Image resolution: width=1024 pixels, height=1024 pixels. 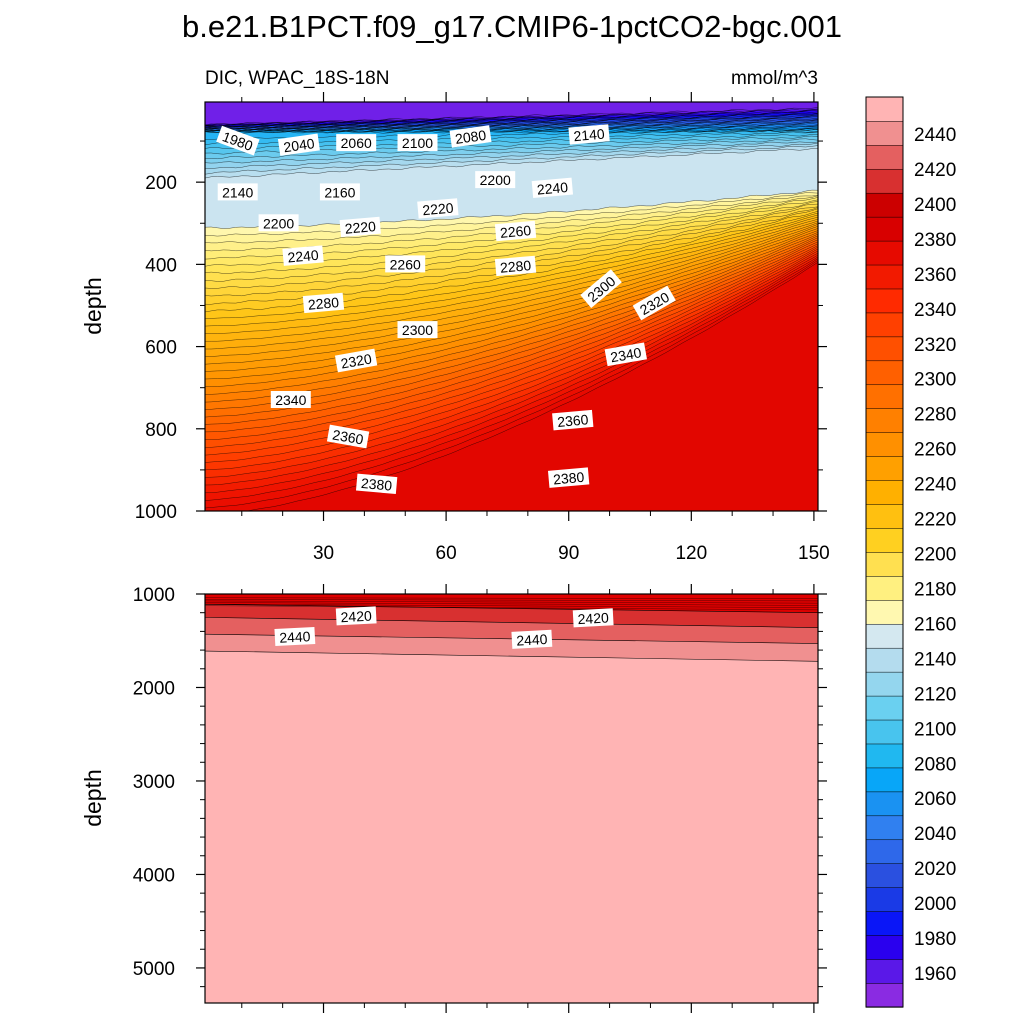 What do you see at coordinates (154, 969) in the screenshot?
I see `y-tick-label: 5000` at bounding box center [154, 969].